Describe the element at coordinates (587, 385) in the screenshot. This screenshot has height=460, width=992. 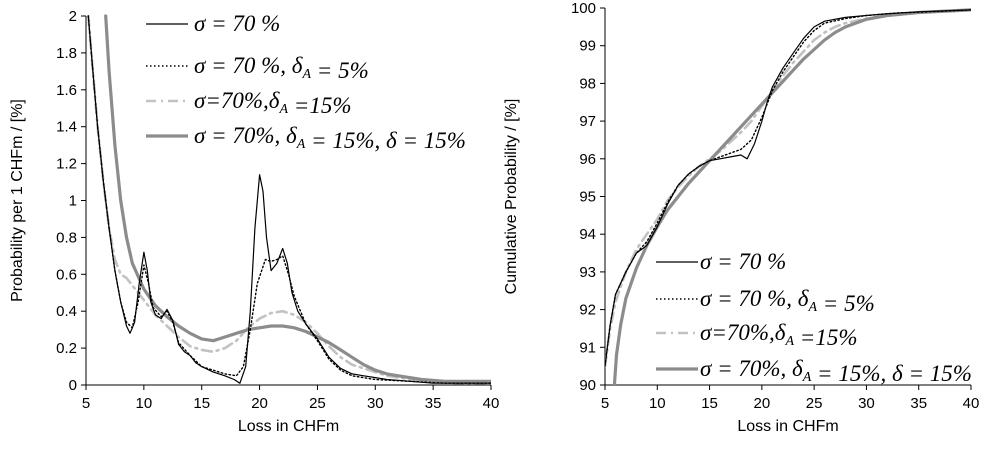
I see `y-tick-label: 90` at that location.